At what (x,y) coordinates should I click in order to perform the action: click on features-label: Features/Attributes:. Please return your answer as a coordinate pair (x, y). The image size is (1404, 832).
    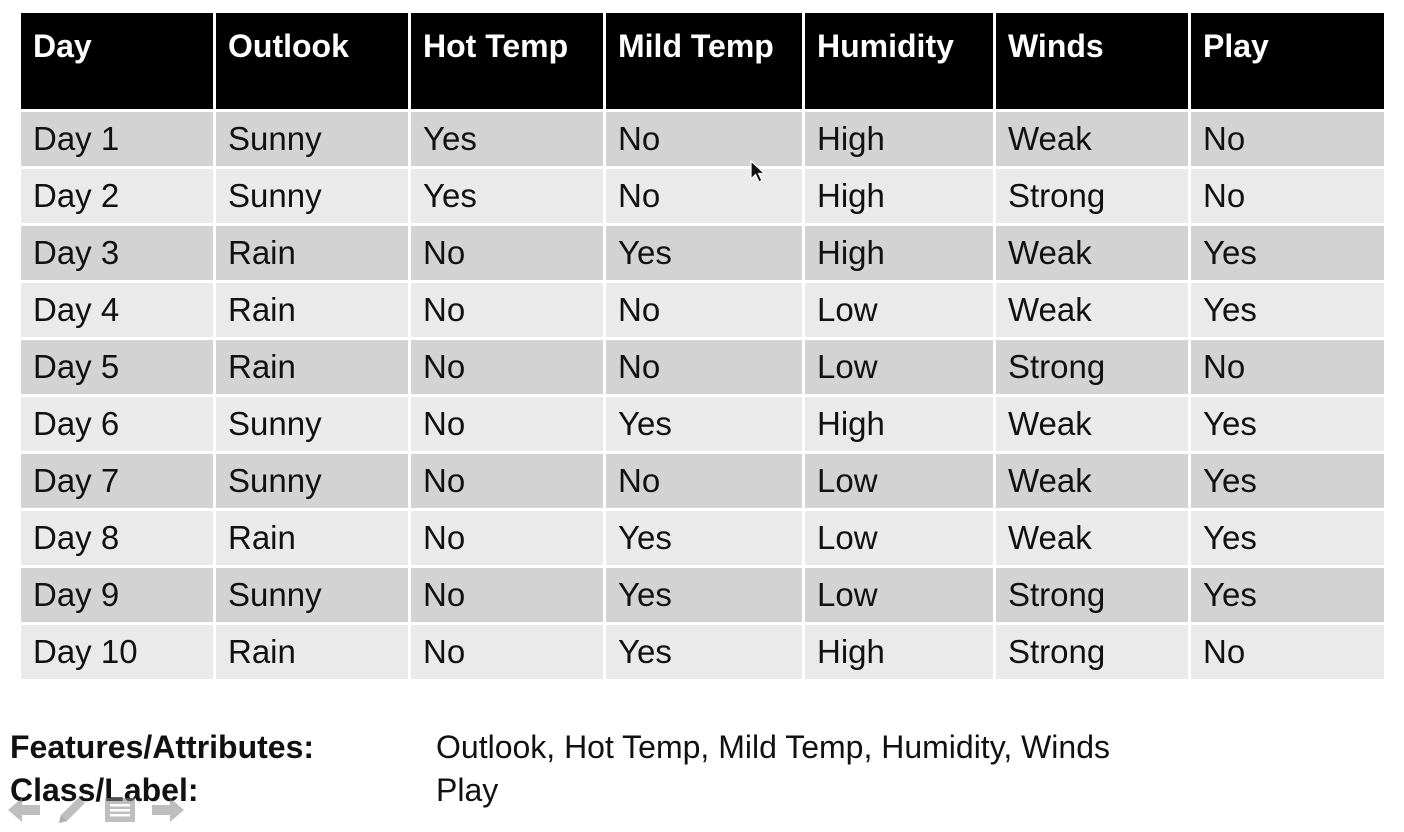
    Looking at the image, I should click on (162, 747).